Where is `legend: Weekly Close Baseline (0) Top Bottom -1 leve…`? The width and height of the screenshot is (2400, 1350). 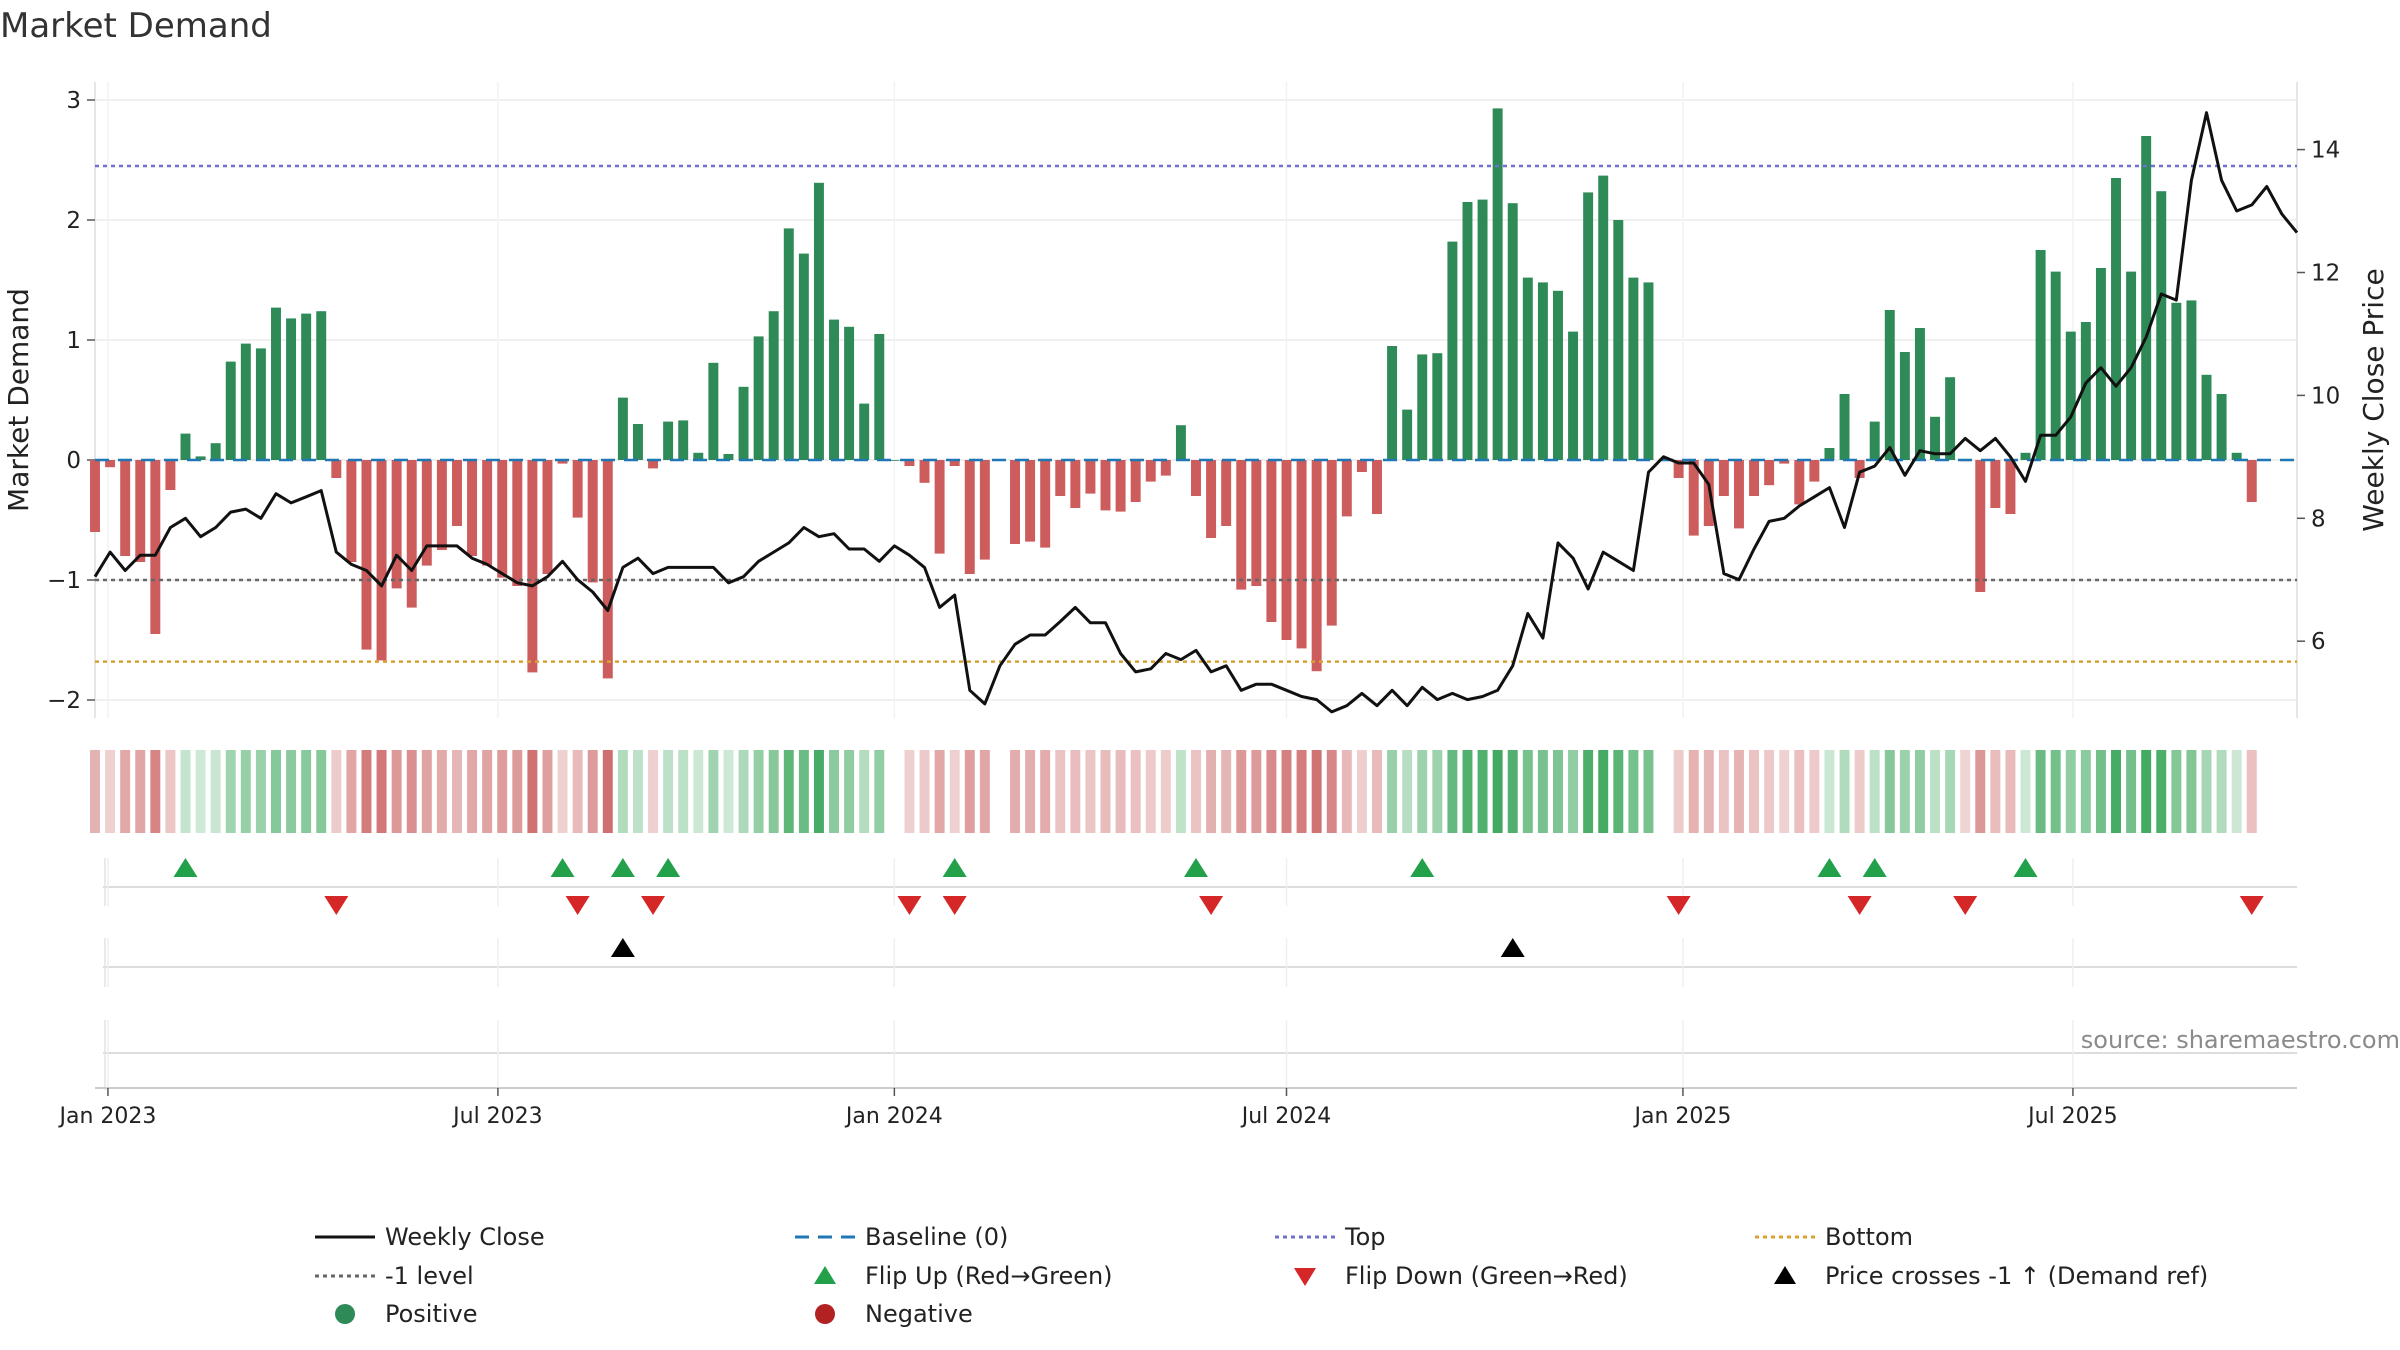 legend: Weekly Close Baseline (0) Top Bottom -1 leve… is located at coordinates (1261, 1275).